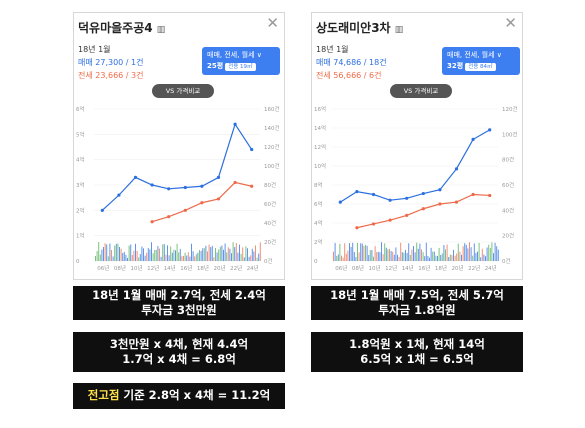 Image resolution: width=585 pixels, height=428 pixels. I want to click on summary-box-right-2: 1.8억원 x 1채, 현재 14억 6.5억 x 1채 = 6.5억, so click(417, 352).